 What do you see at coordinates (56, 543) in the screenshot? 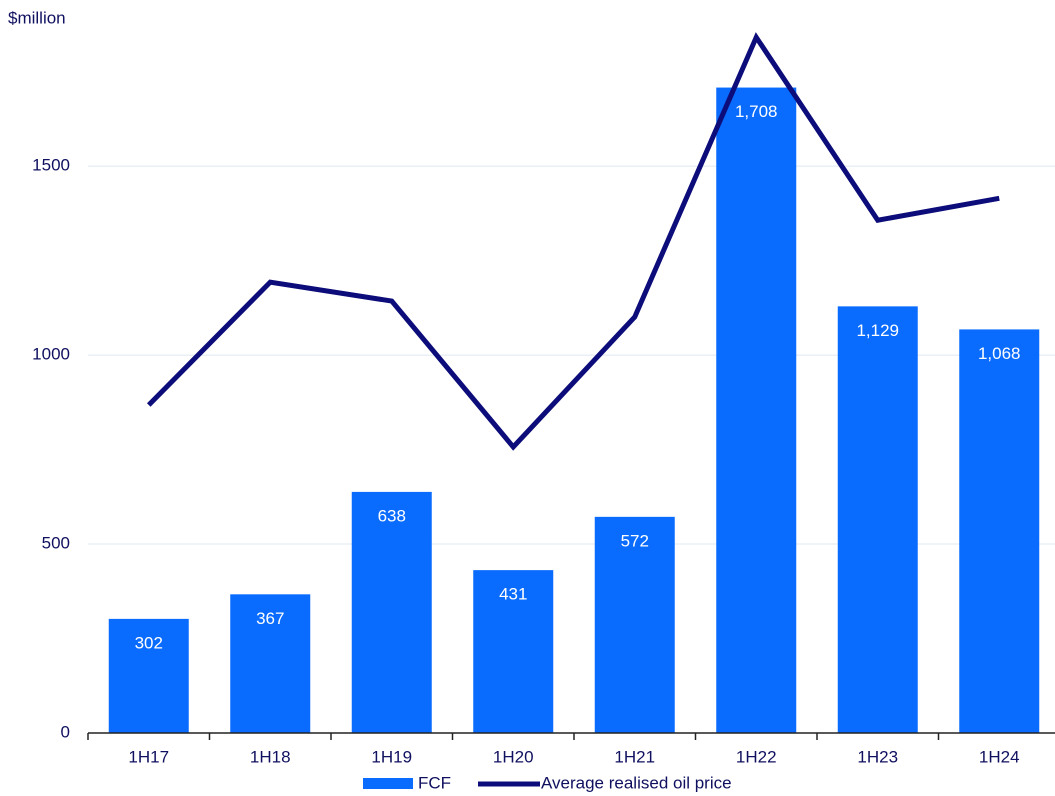
I see `y-tick-label: 500` at bounding box center [56, 543].